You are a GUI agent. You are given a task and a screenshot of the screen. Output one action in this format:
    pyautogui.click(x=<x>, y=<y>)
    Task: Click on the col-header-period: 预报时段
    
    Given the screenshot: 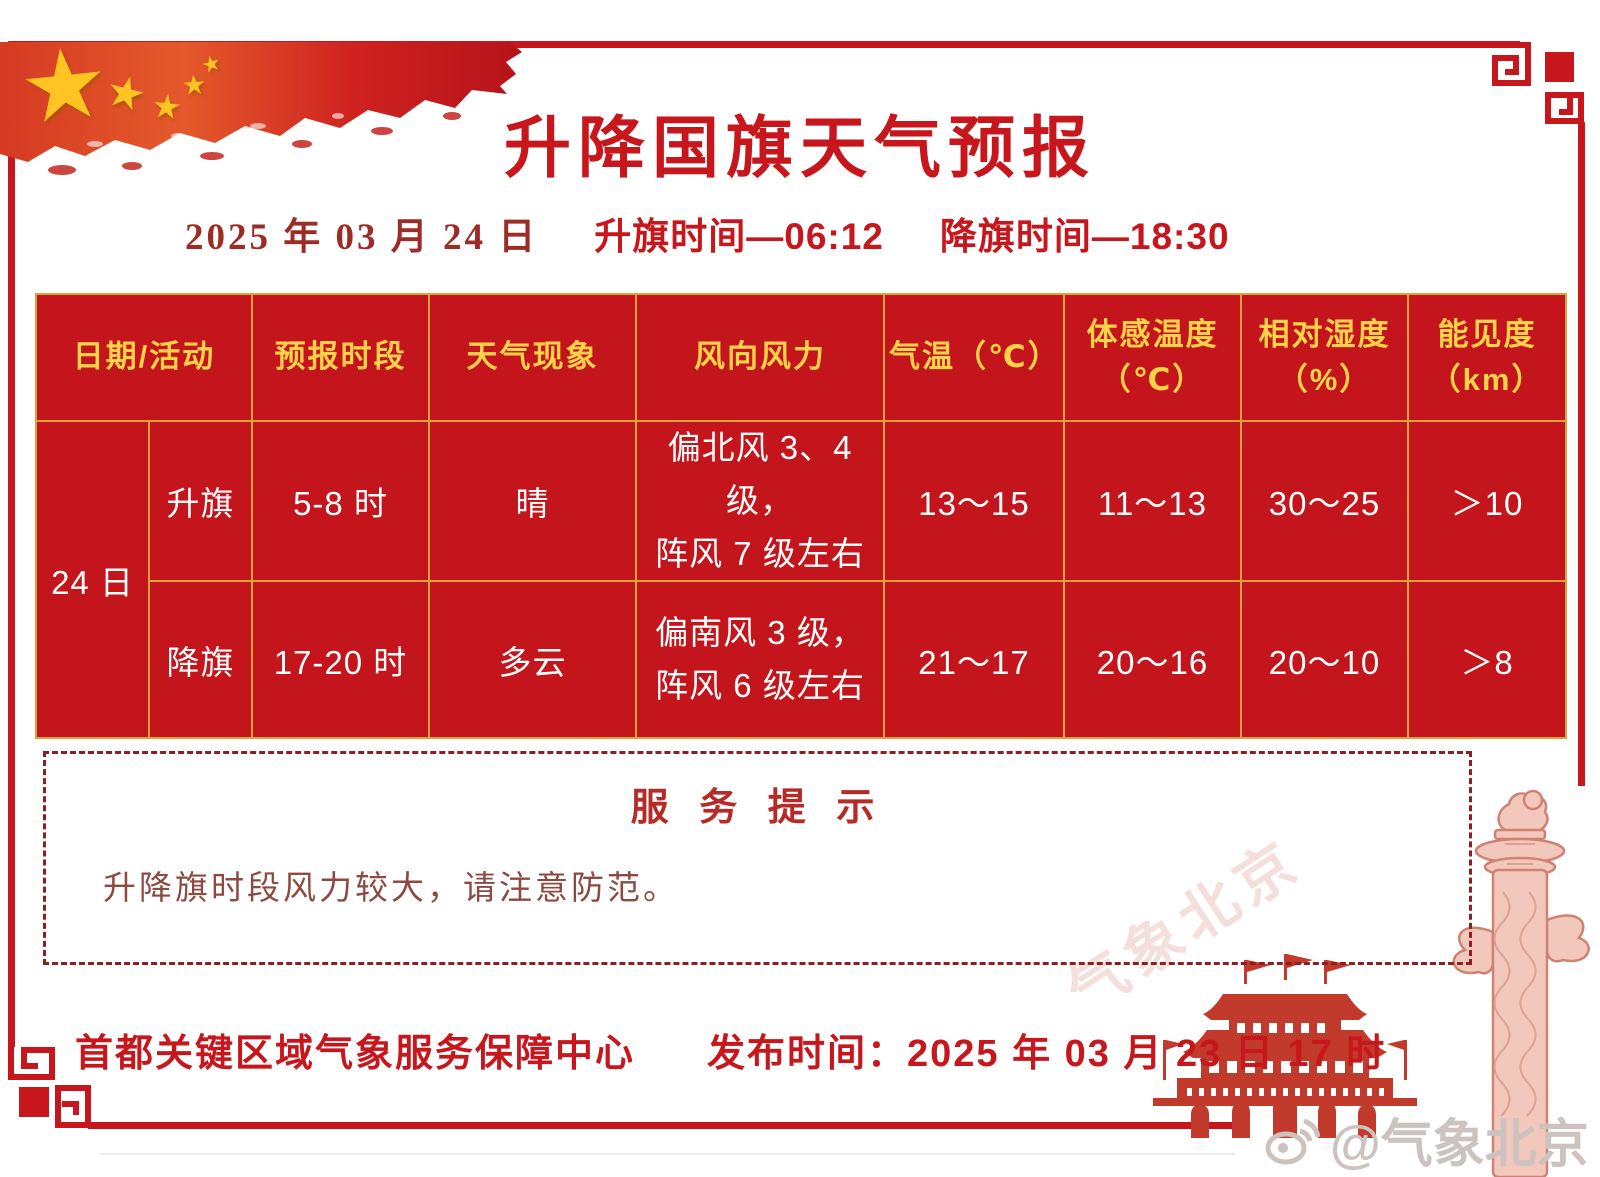 What is the action you would take?
    pyautogui.click(x=340, y=357)
    